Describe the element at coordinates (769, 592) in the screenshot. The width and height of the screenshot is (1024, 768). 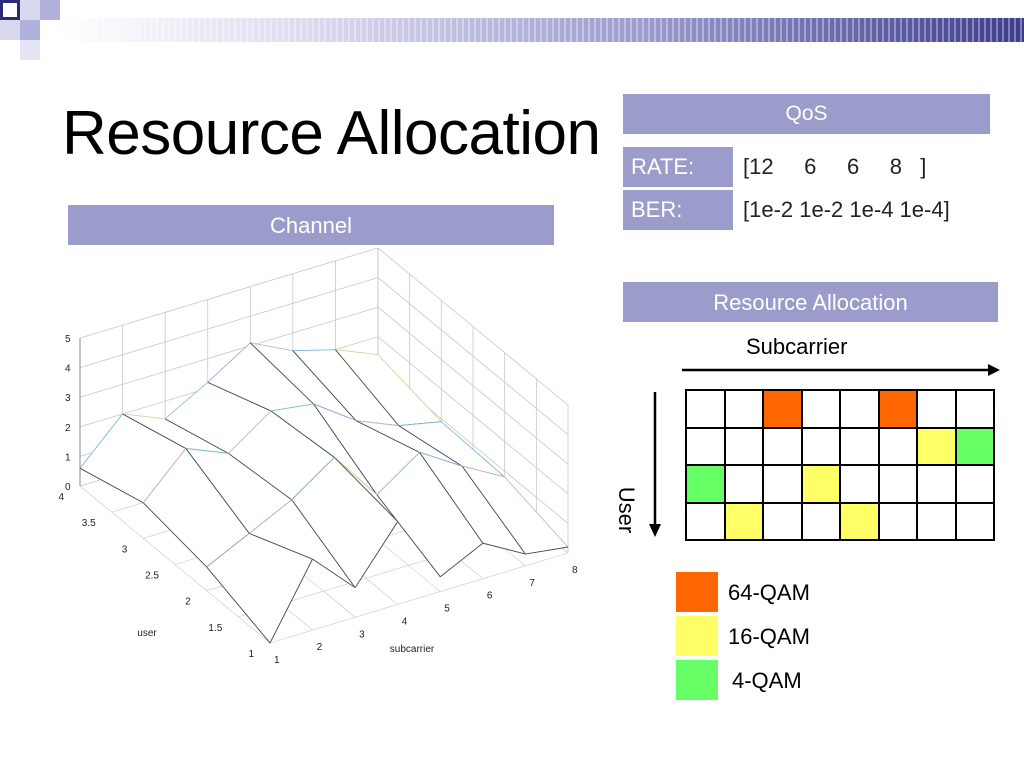
I see `legend-label: 64-QAM` at that location.